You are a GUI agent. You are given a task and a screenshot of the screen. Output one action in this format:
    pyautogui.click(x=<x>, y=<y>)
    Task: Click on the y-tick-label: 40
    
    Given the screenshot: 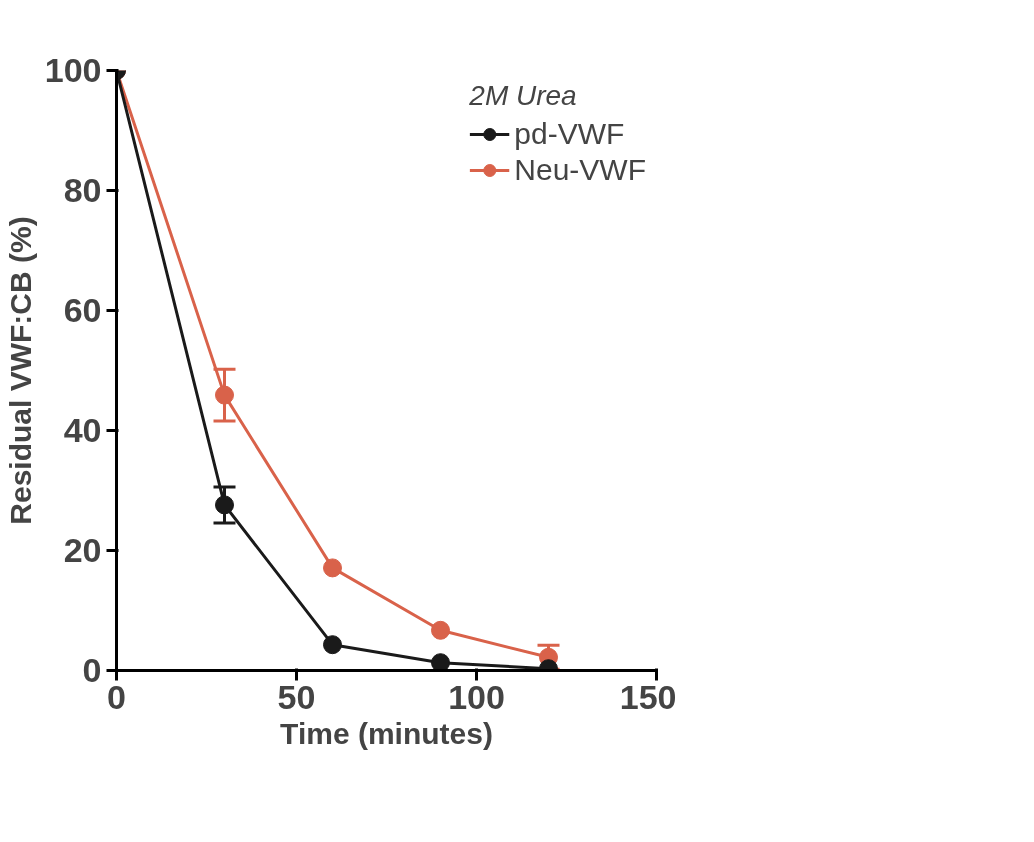 What is the action you would take?
    pyautogui.click(x=82, y=430)
    